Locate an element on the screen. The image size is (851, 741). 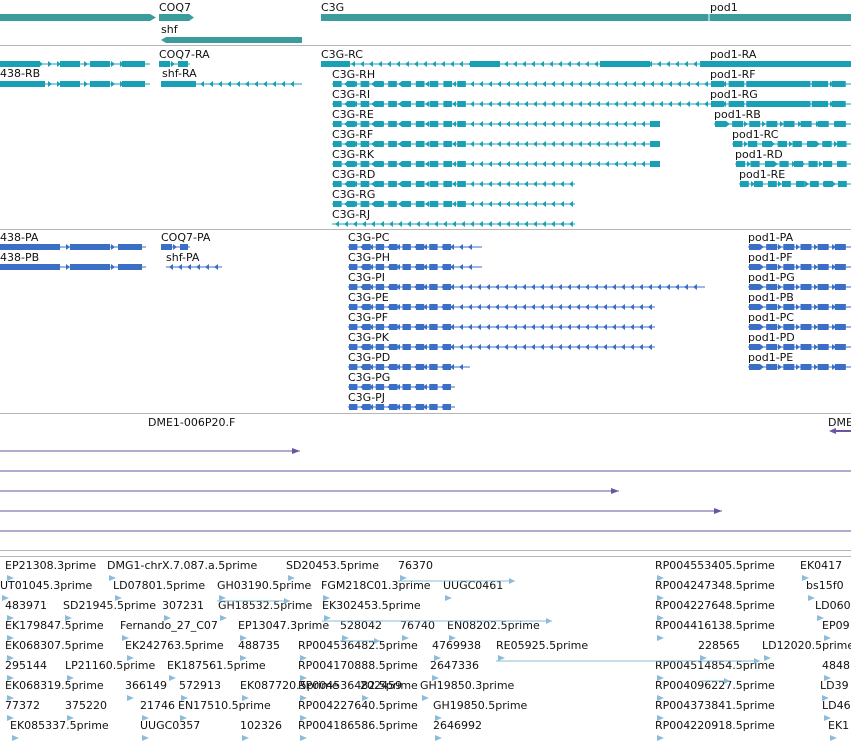
gene-bar is located at coordinates (75, 17).